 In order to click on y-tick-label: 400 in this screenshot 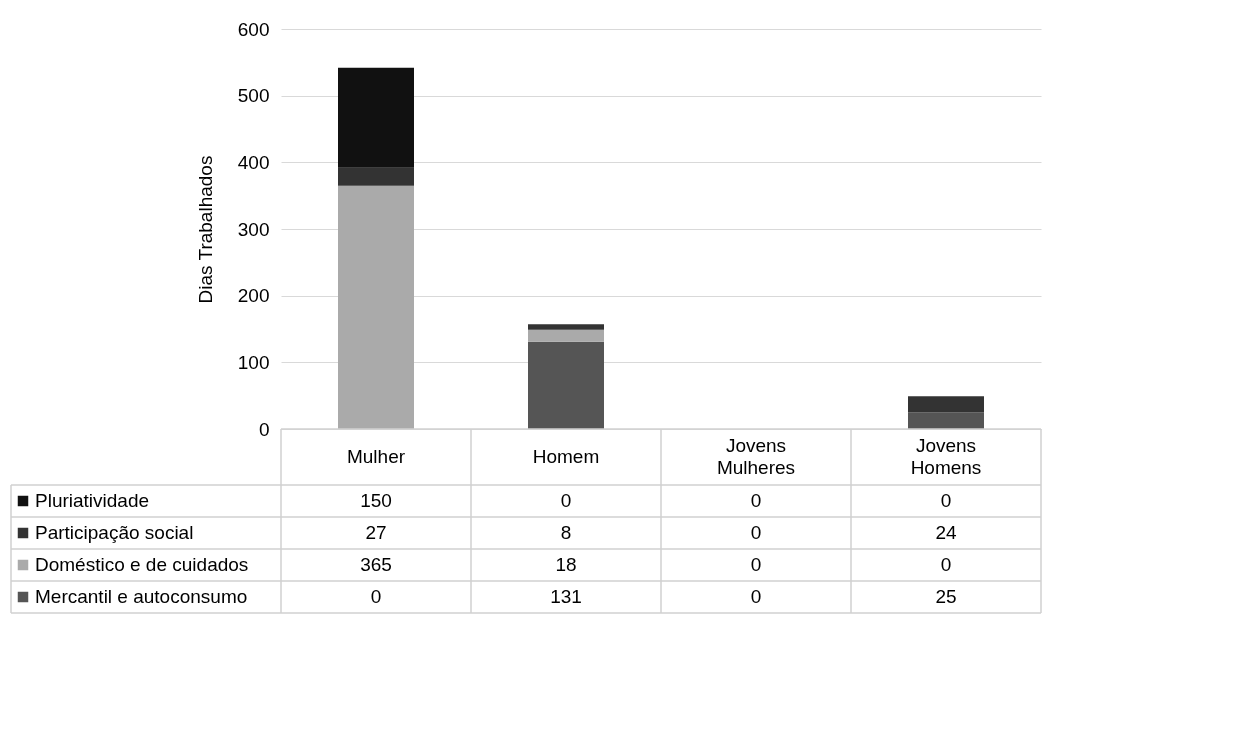, I will do `click(253, 162)`.